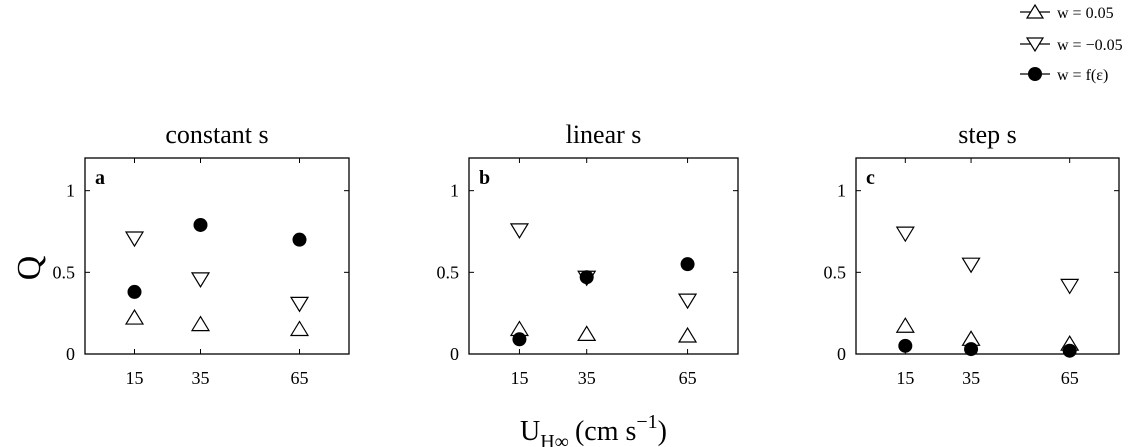  Describe the element at coordinates (530, 431) in the screenshot. I see `x-axis-label-main: U` at that location.